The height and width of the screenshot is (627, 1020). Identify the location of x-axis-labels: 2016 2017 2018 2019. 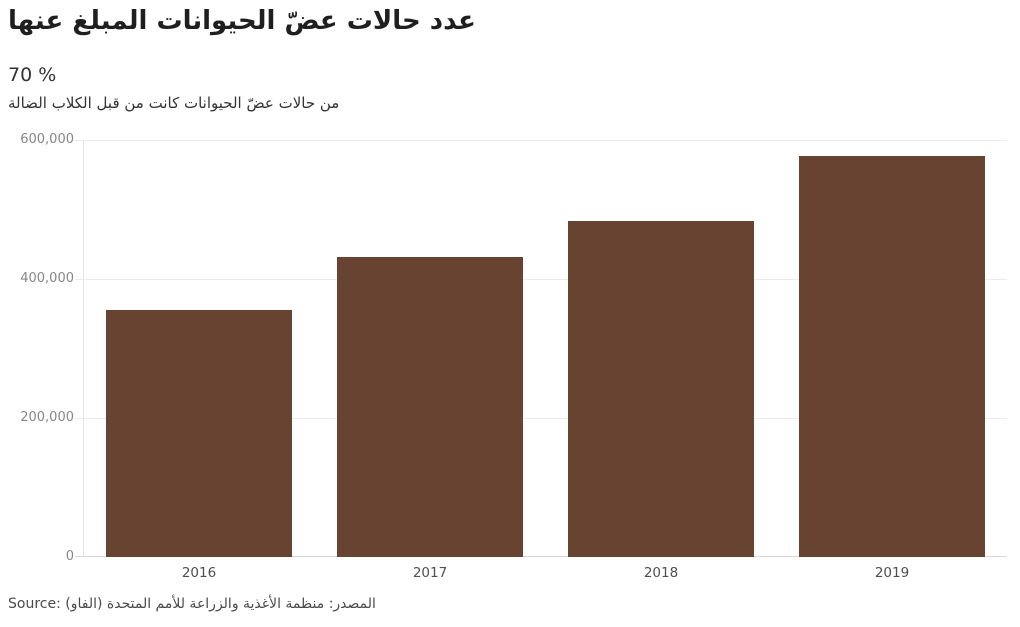
(545, 575).